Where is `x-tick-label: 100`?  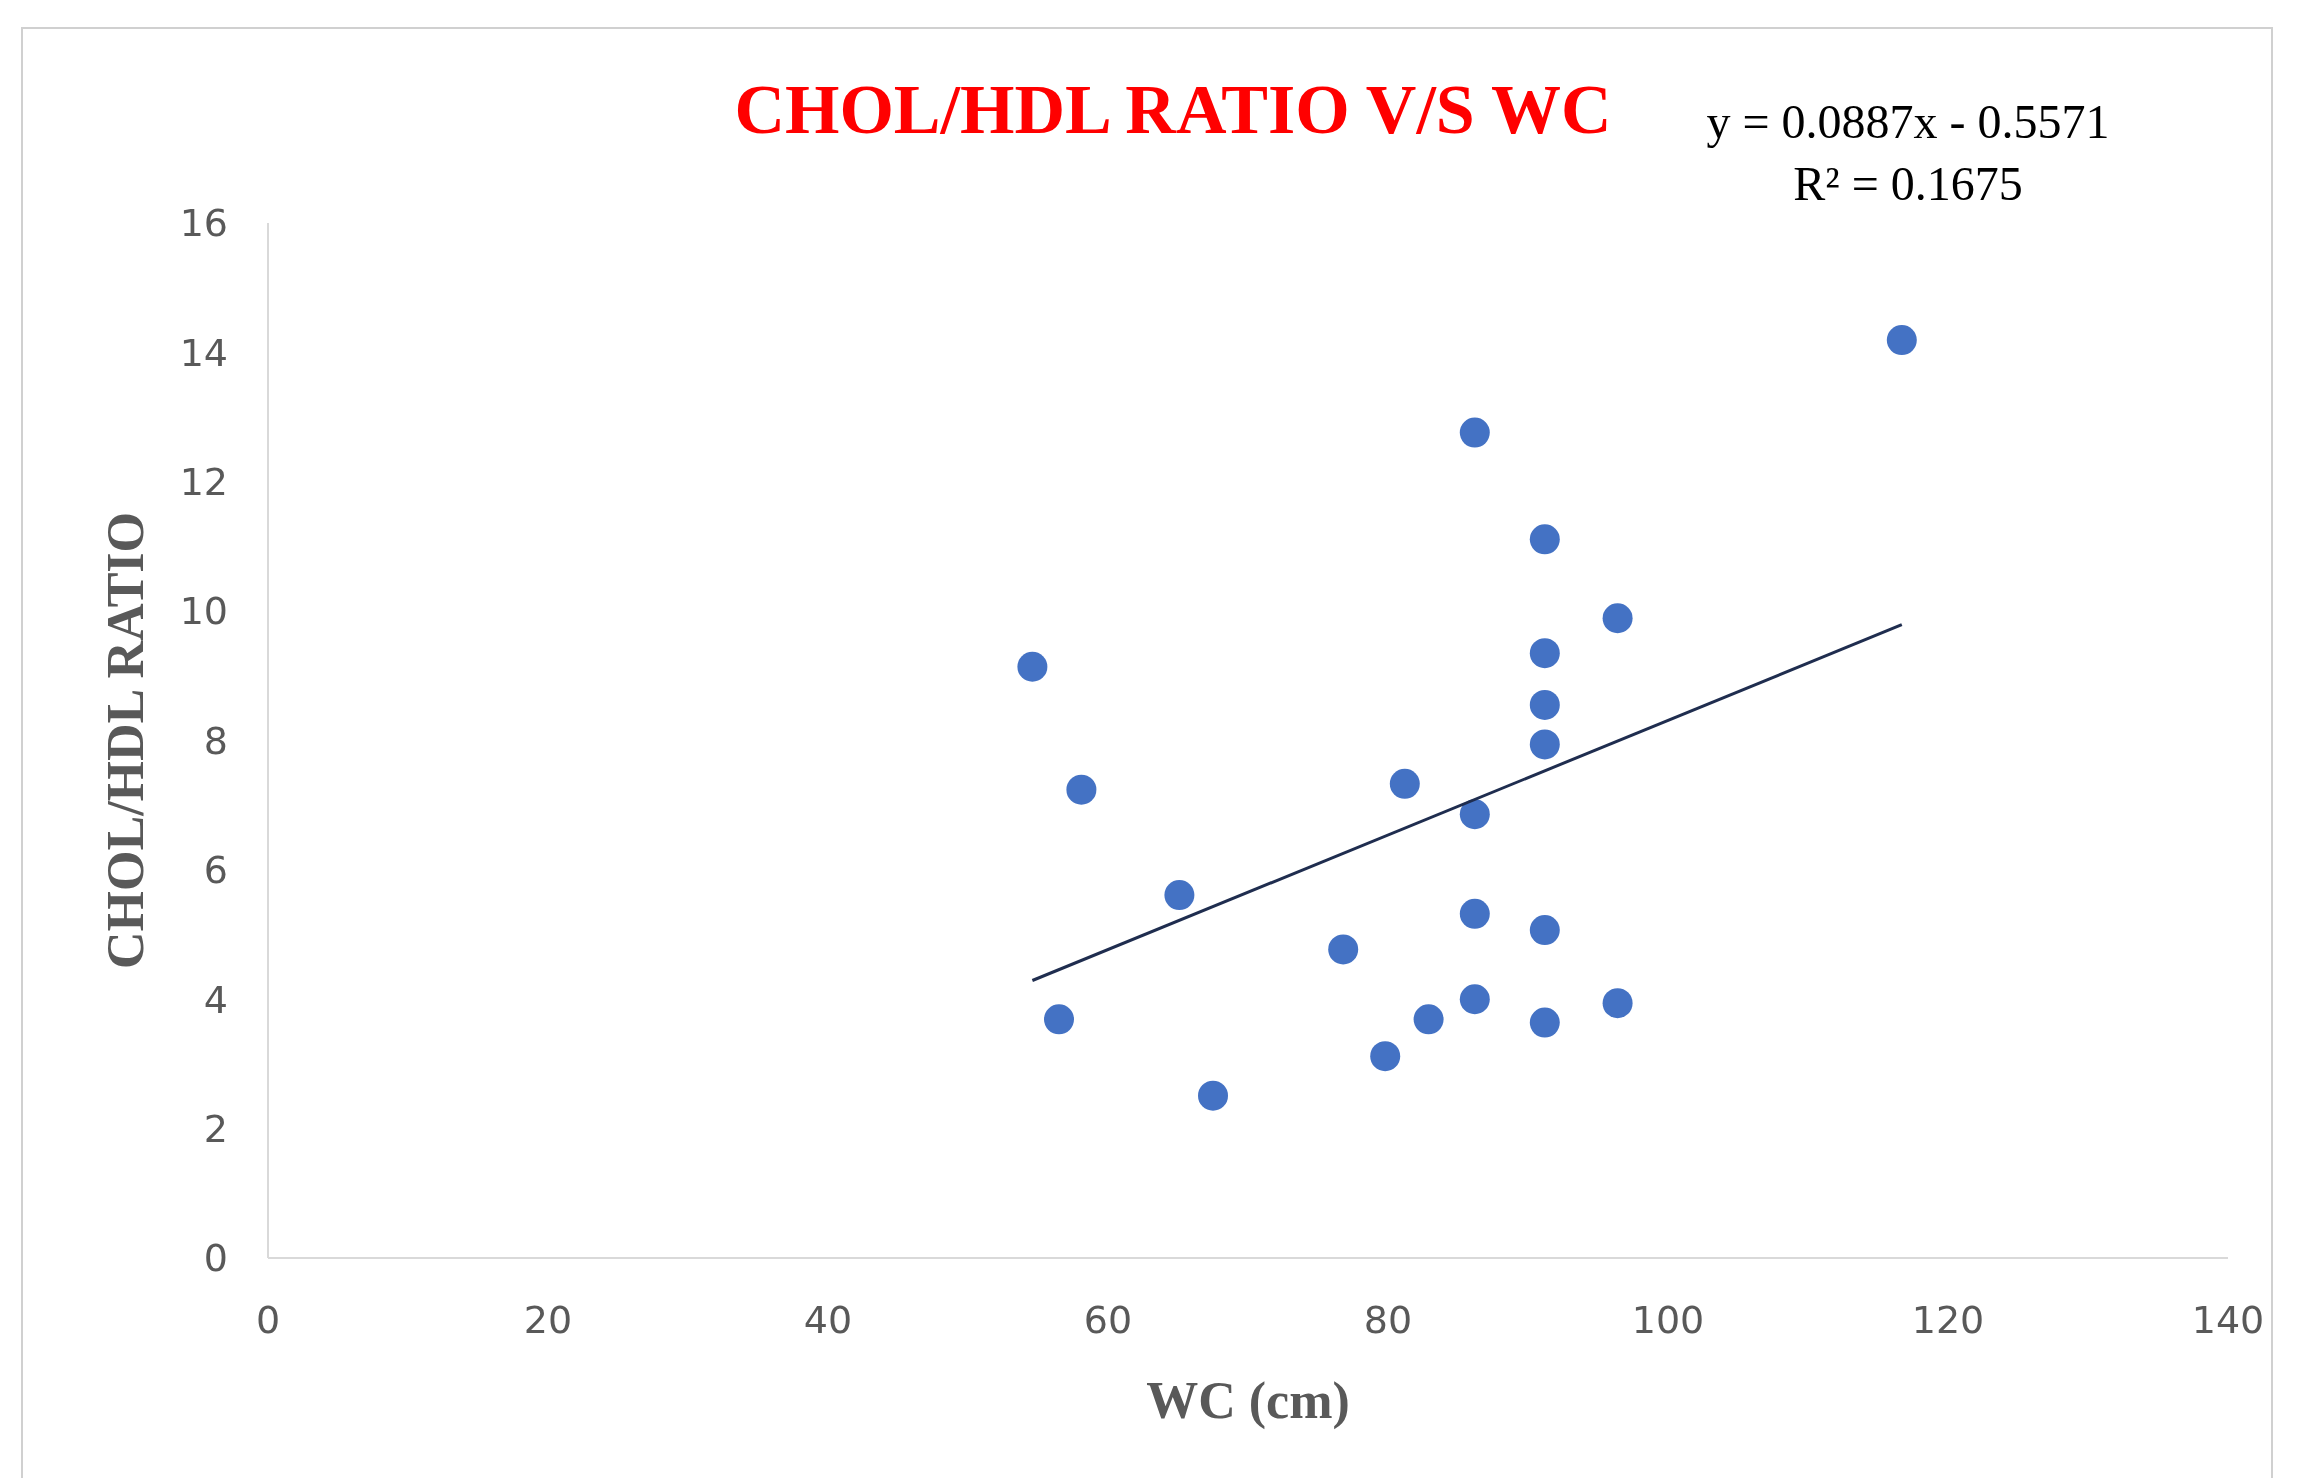 x-tick-label: 100 is located at coordinates (1668, 1320).